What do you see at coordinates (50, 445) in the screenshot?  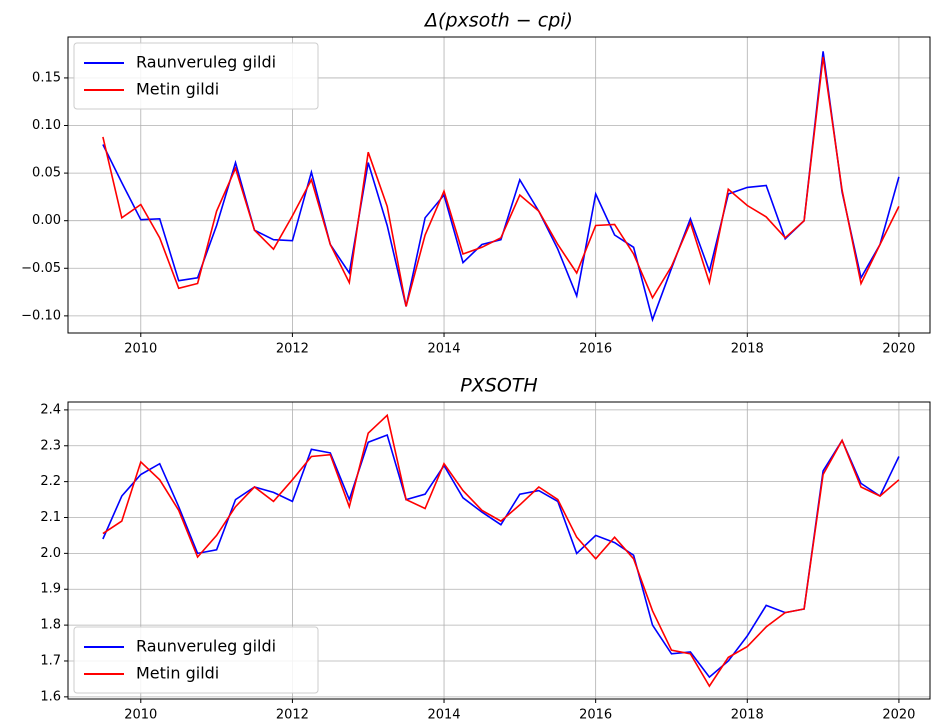 I see `y-tick-label: 2.3` at bounding box center [50, 445].